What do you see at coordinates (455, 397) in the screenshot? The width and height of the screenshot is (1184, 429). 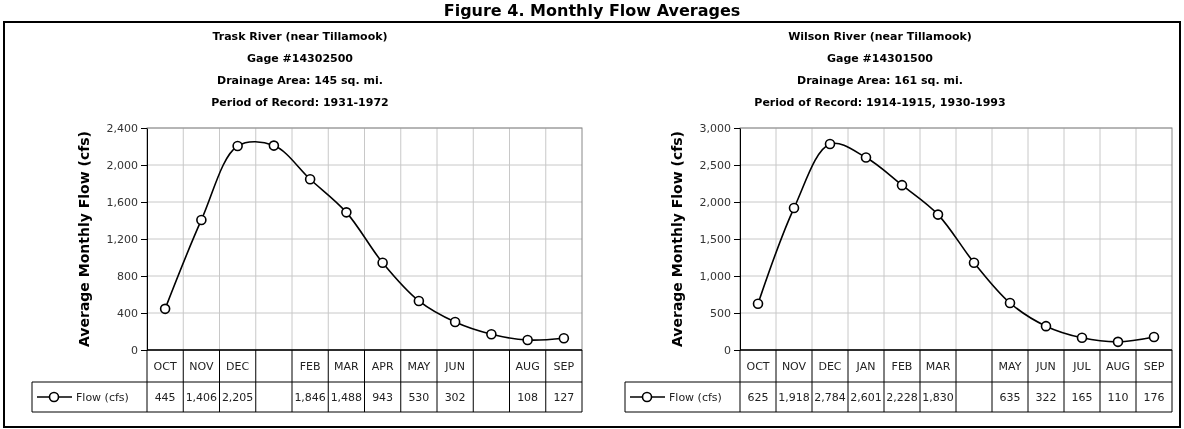 I see `data-label: 302` at bounding box center [455, 397].